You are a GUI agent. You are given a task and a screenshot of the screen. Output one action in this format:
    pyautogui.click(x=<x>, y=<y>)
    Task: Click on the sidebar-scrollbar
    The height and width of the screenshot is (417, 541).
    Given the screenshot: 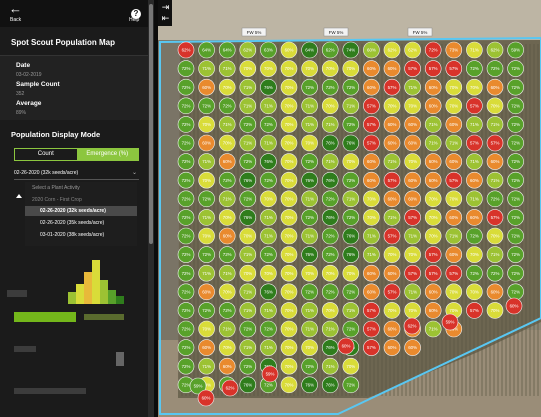 What is the action you would take?
    pyautogui.click(x=151, y=208)
    